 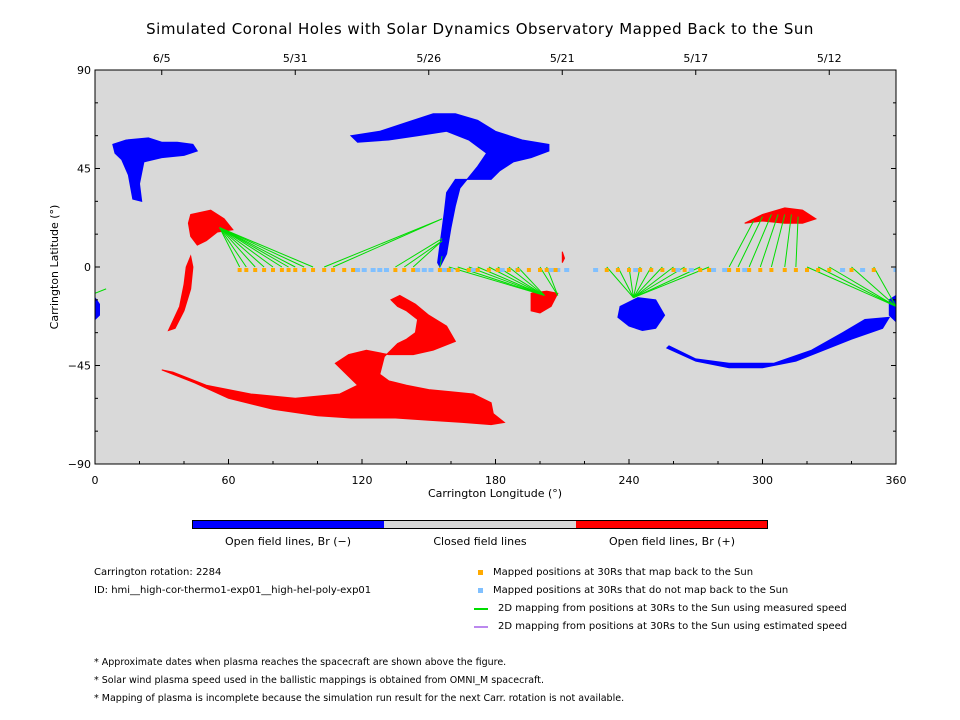 What do you see at coordinates (480, 590) in the screenshot?
I see `unmapped-square-icon` at bounding box center [480, 590].